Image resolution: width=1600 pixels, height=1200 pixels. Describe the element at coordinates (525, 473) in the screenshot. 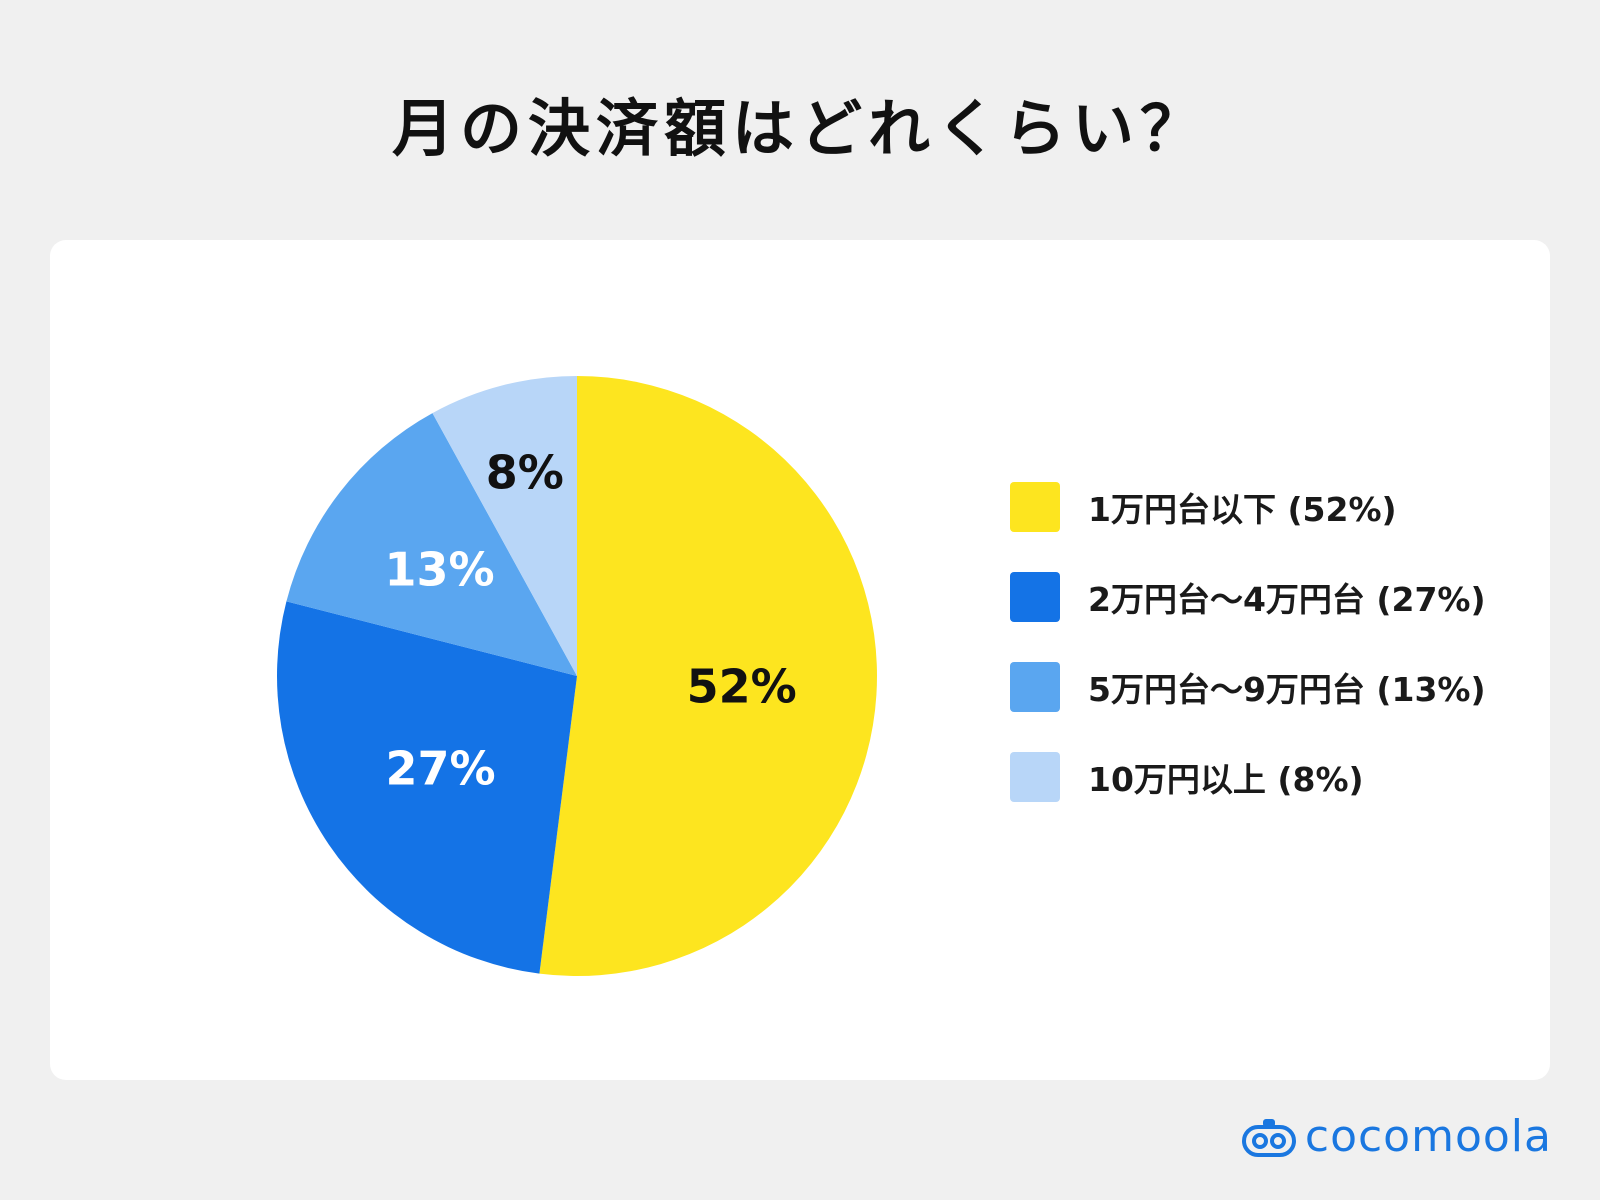

I see `pie-slice-label: 8%` at that location.